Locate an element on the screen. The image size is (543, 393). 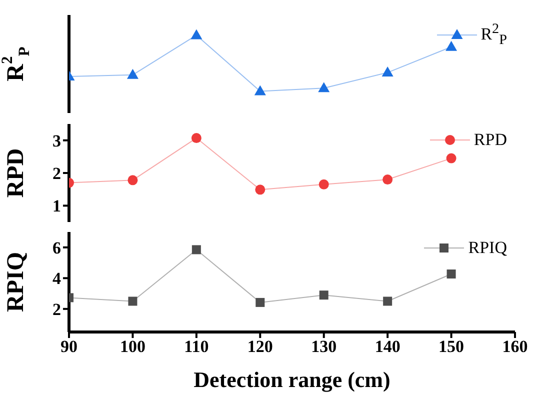
x-tick-label: 140 is located at coordinates (387, 346).